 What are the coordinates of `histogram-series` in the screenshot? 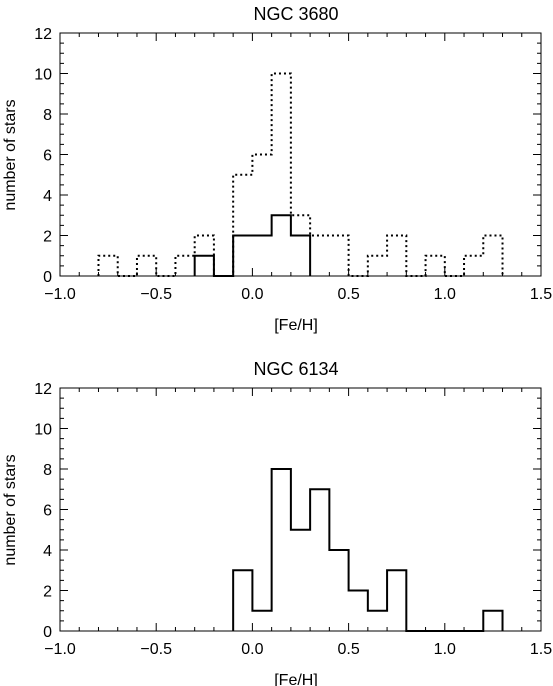 It's located at (368, 550).